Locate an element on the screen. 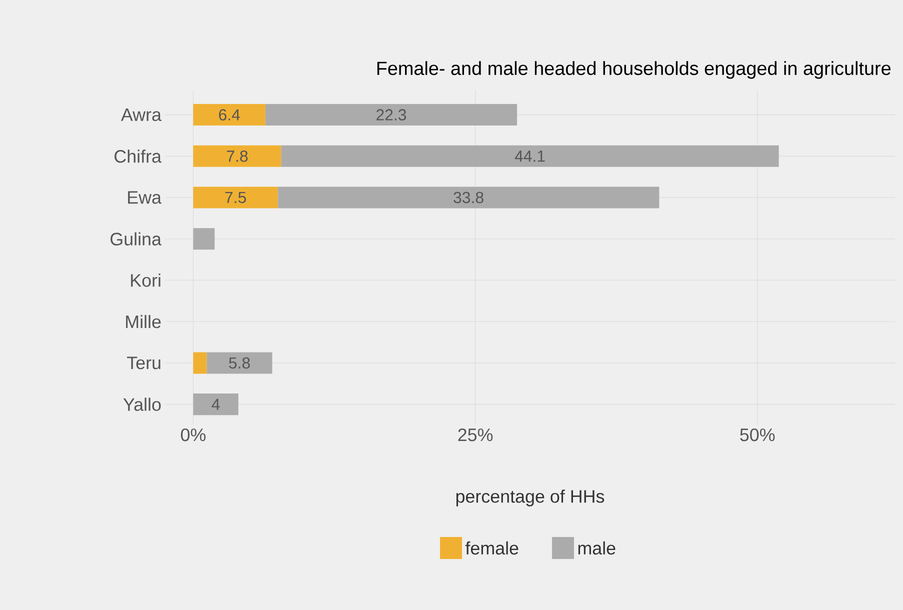  x-tick-label: 25% is located at coordinates (475, 435).